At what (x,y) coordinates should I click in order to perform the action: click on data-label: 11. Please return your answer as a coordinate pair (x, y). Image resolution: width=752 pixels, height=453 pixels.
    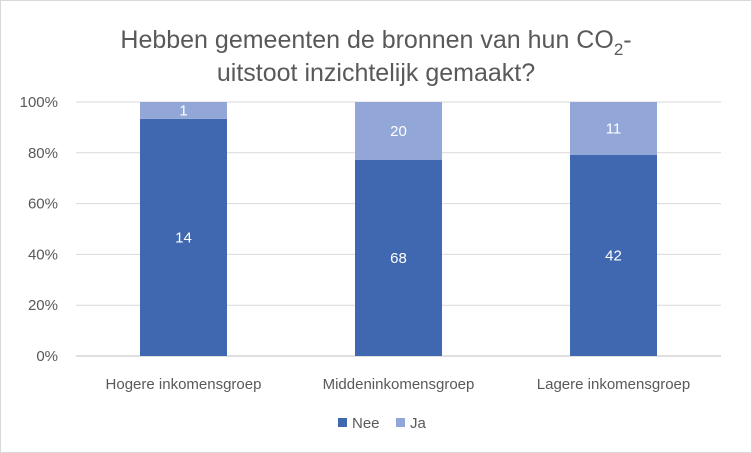
    Looking at the image, I should click on (614, 128).